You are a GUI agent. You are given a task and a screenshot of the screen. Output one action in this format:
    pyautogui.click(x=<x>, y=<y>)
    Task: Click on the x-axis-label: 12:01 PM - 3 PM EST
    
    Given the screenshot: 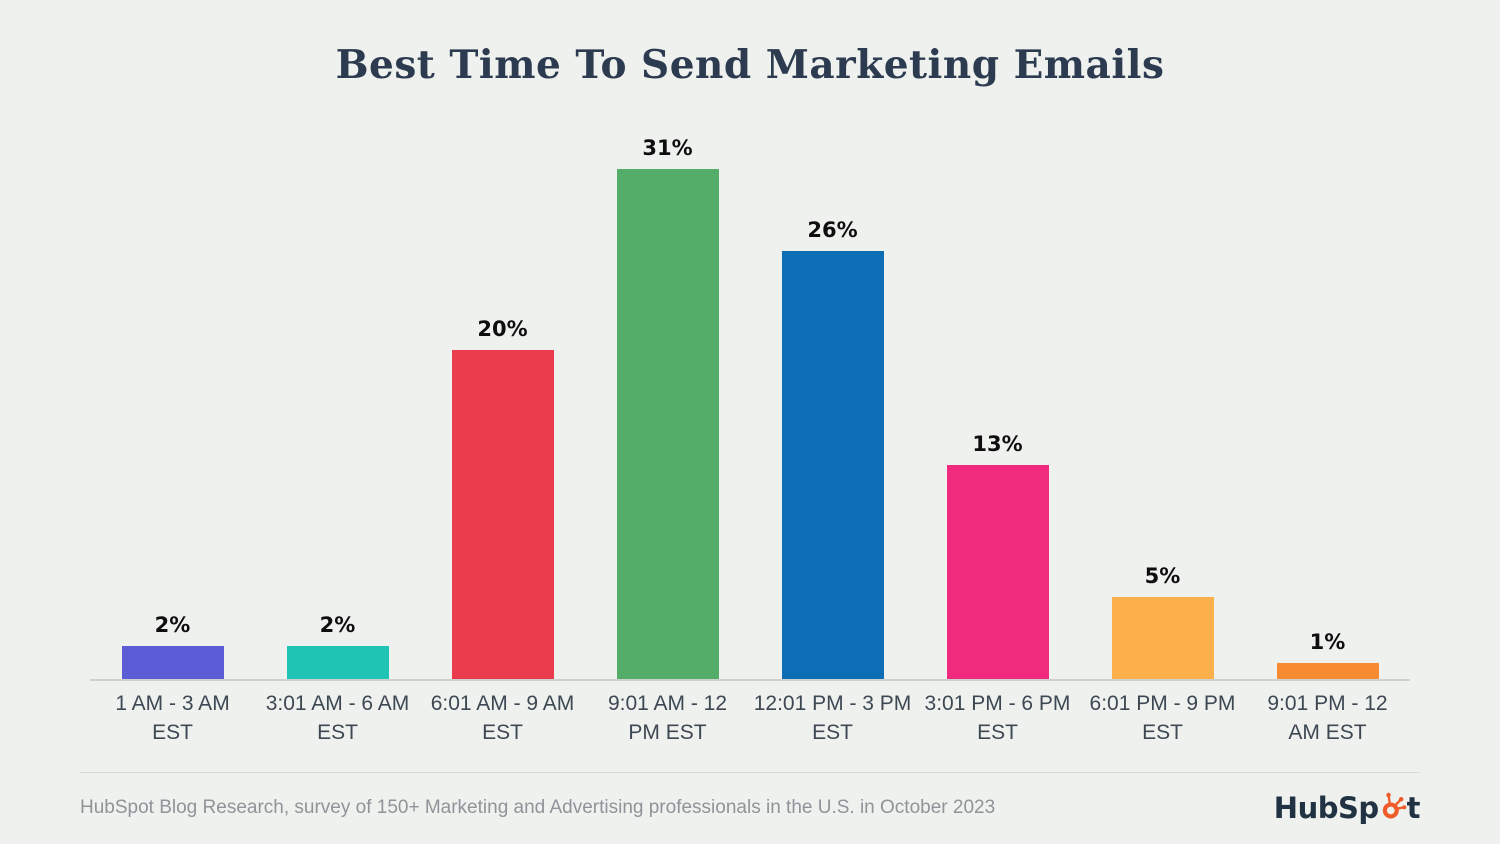 What is the action you would take?
    pyautogui.click(x=832, y=718)
    